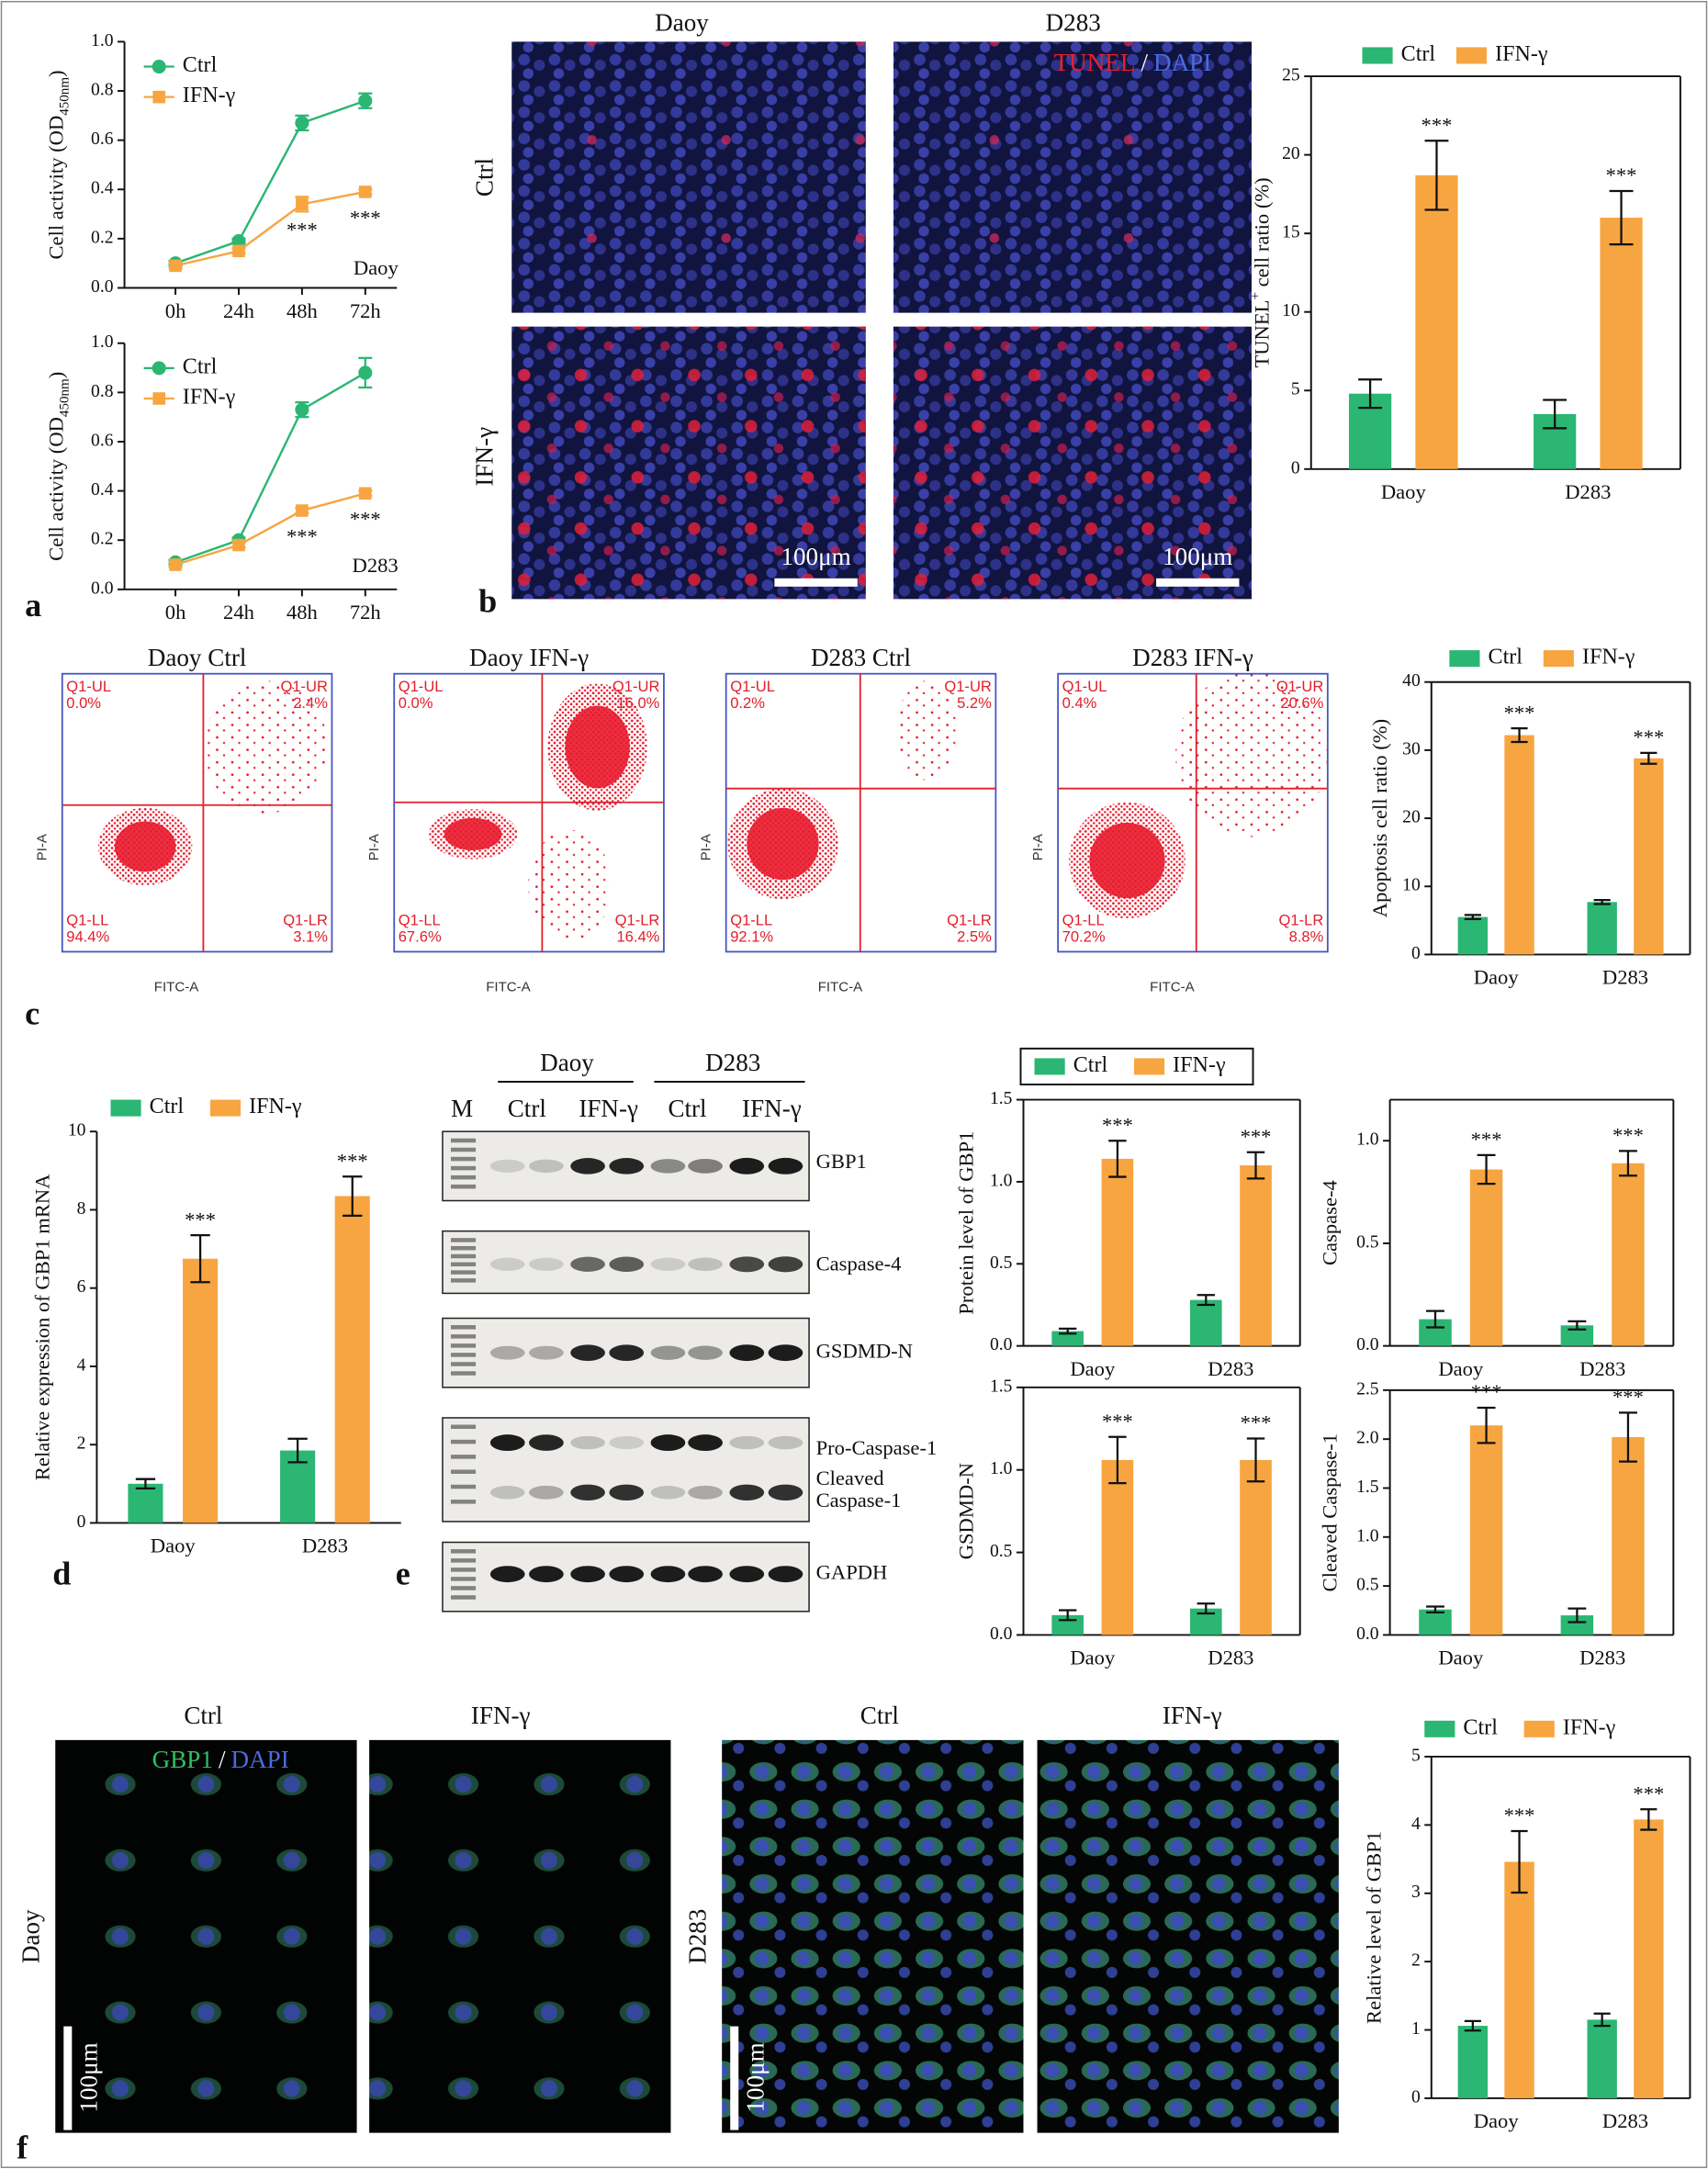 Image resolution: width=1708 pixels, height=2169 pixels. Describe the element at coordinates (966, 1223) in the screenshot. I see `y-axis-title: Protein level of GBP1` at that location.